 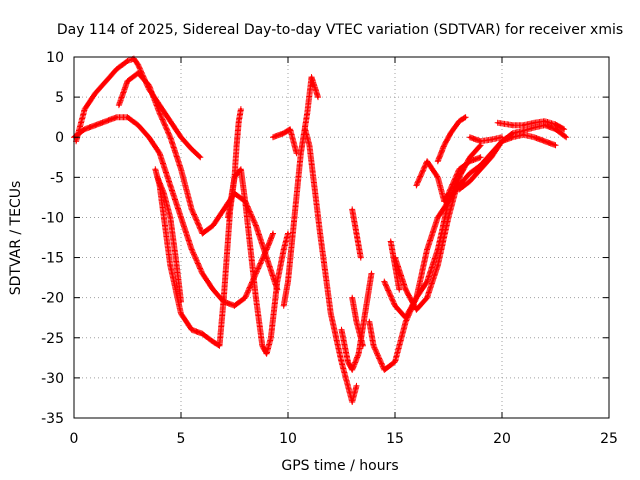 What do you see at coordinates (339, 466) in the screenshot?
I see `x-axis-label: GPS time / hours` at bounding box center [339, 466].